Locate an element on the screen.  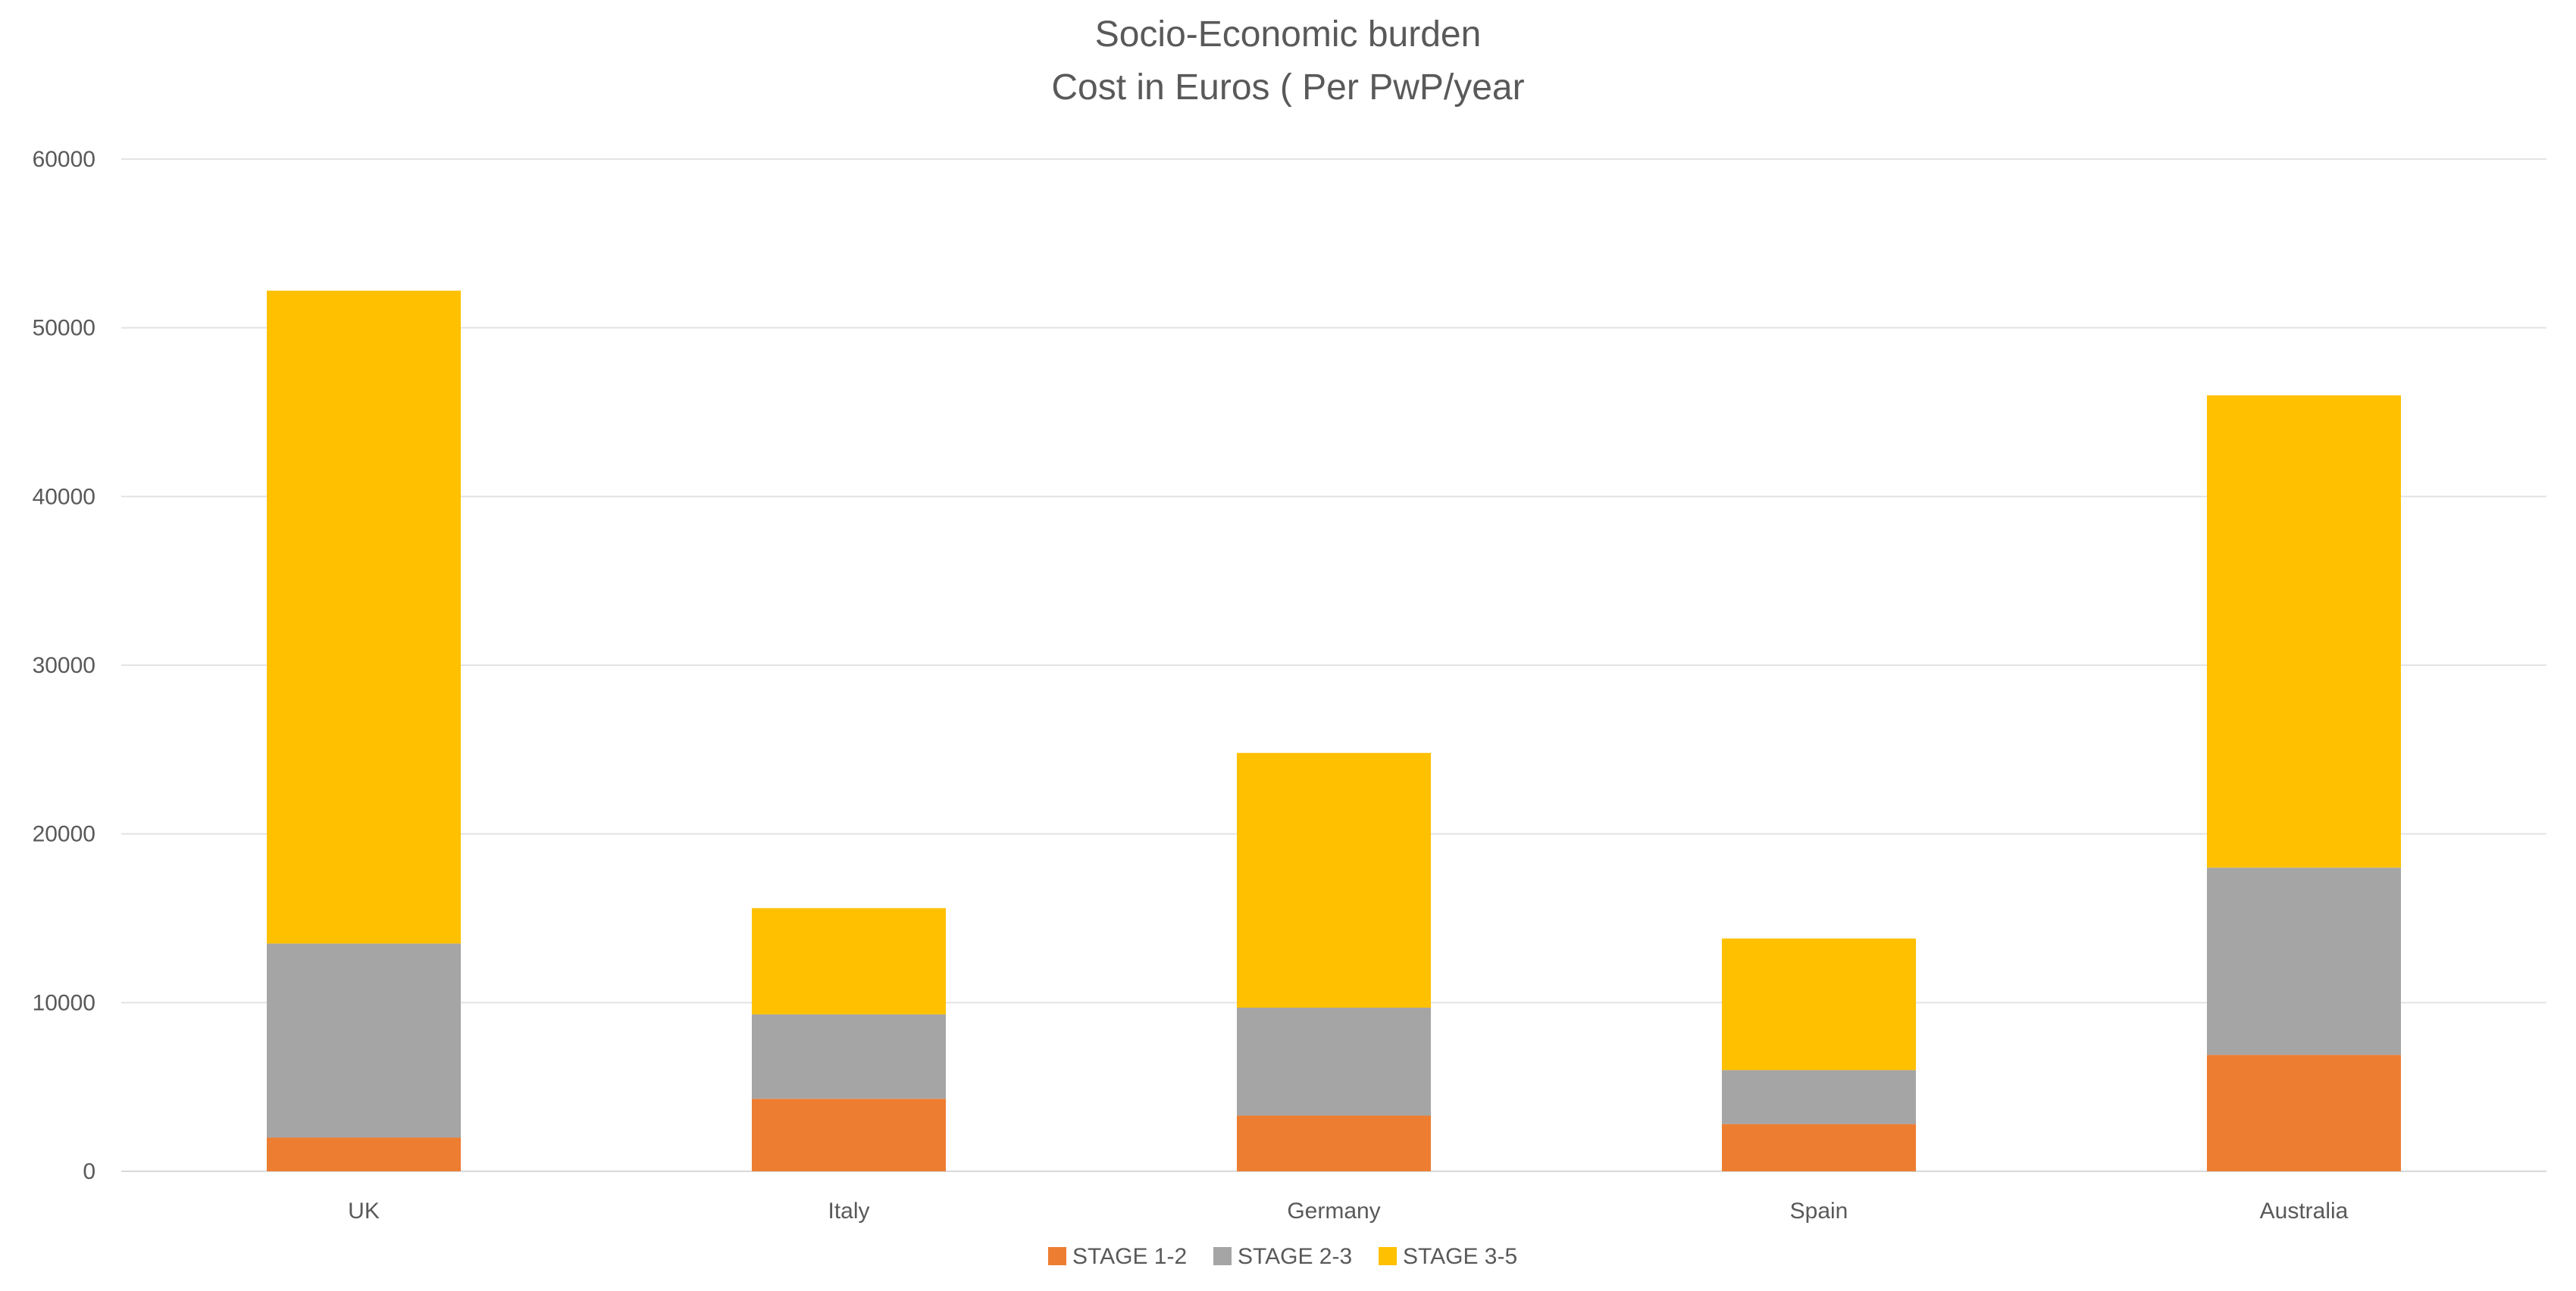
y-tick-label: 60000 is located at coordinates (64, 159).